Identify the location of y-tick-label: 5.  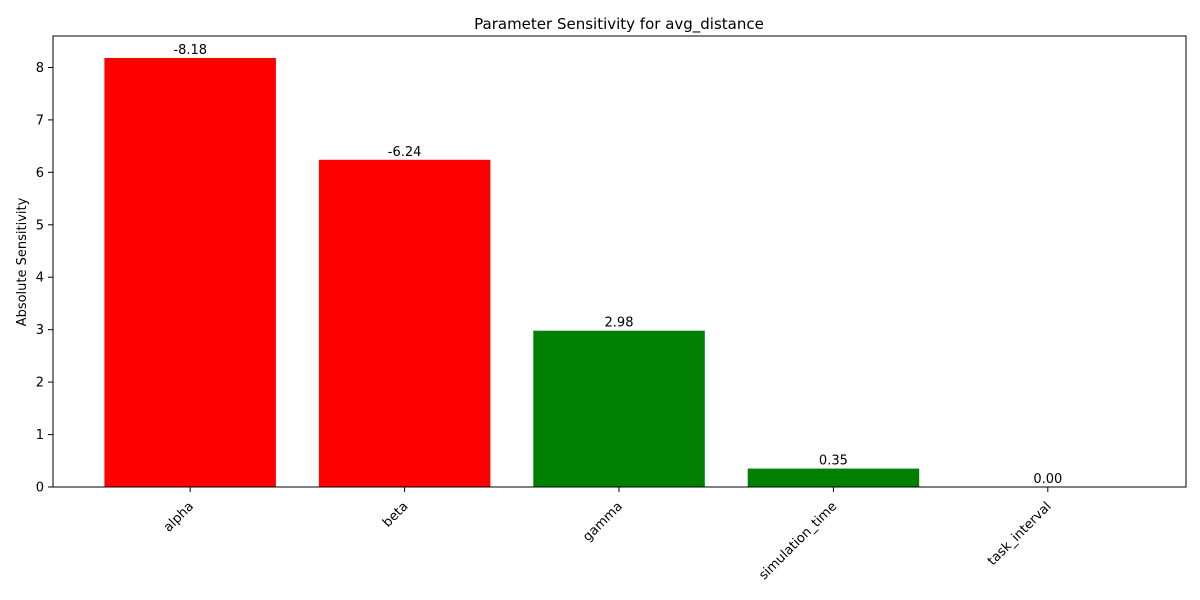
(40, 225).